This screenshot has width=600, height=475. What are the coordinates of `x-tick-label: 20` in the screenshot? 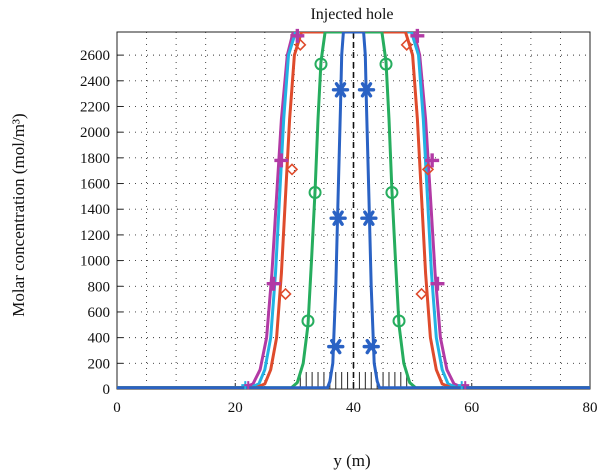 It's located at (235, 408).